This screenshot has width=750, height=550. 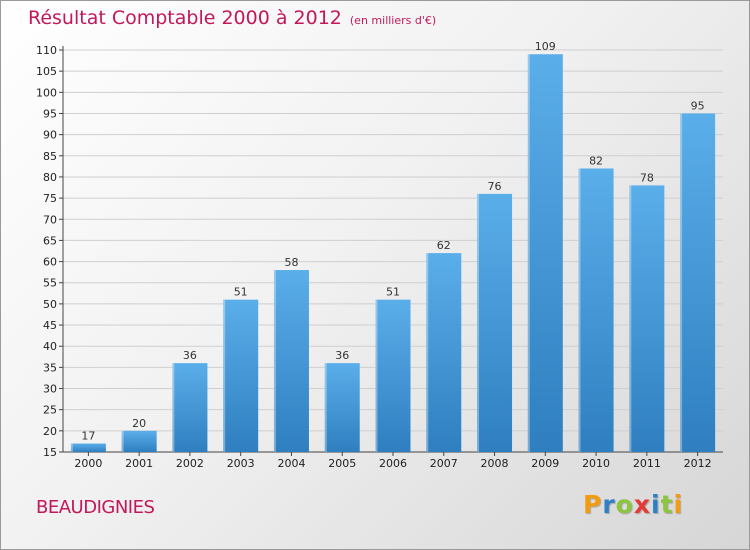 I want to click on y-tick-label: 40, so click(x=50, y=346).